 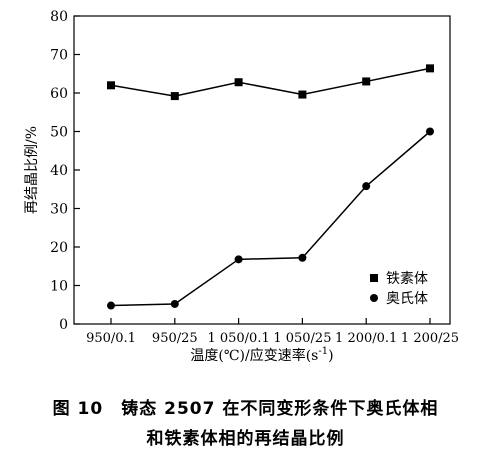 I want to click on x-tick-label: 1 200/25, so click(x=430, y=338).